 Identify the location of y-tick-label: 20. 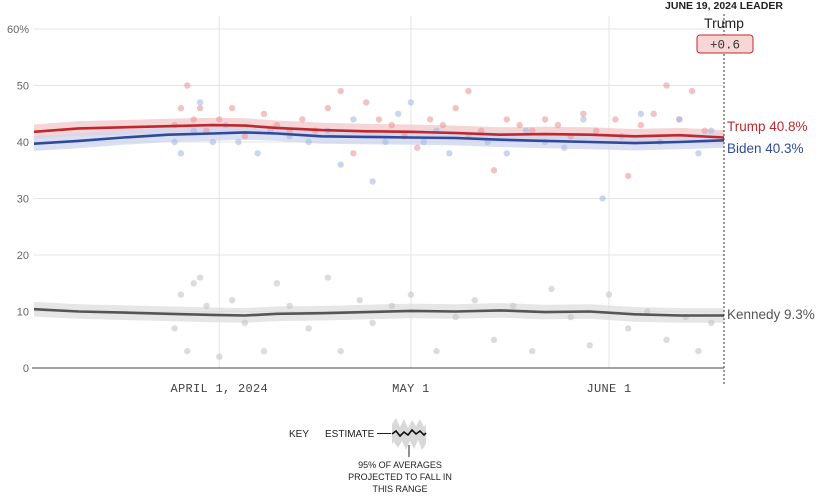
(23, 256).